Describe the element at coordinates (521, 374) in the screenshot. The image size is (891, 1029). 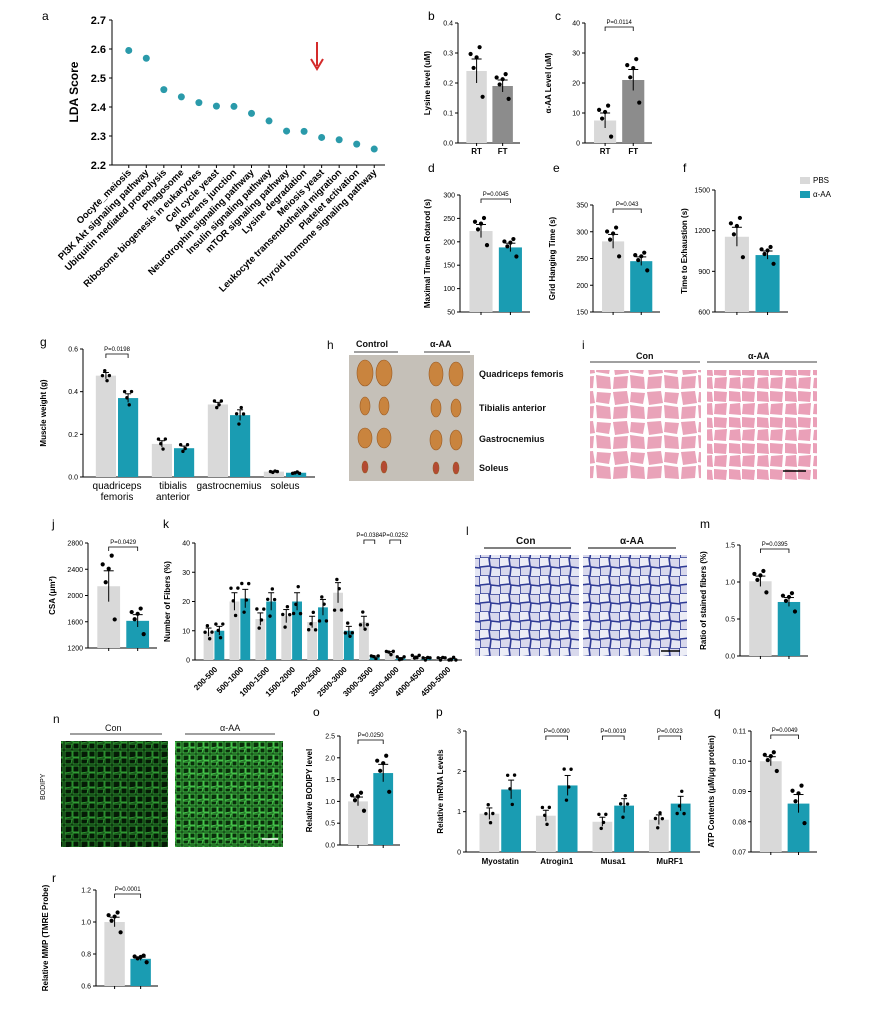
I see `muscle-label-quadriceps: Quadriceps femoris` at that location.